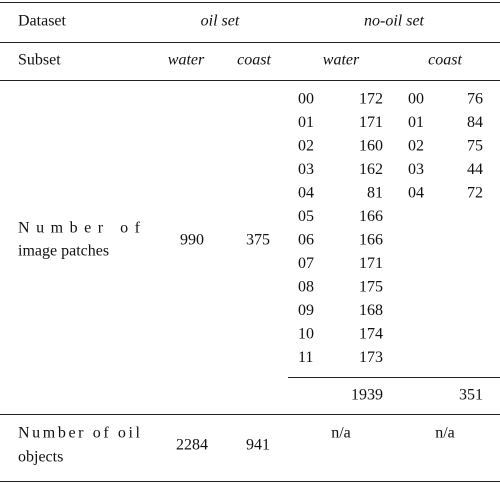 This screenshot has height=483, width=500. What do you see at coordinates (306, 216) in the screenshot?
I see `cell-text: 05` at bounding box center [306, 216].